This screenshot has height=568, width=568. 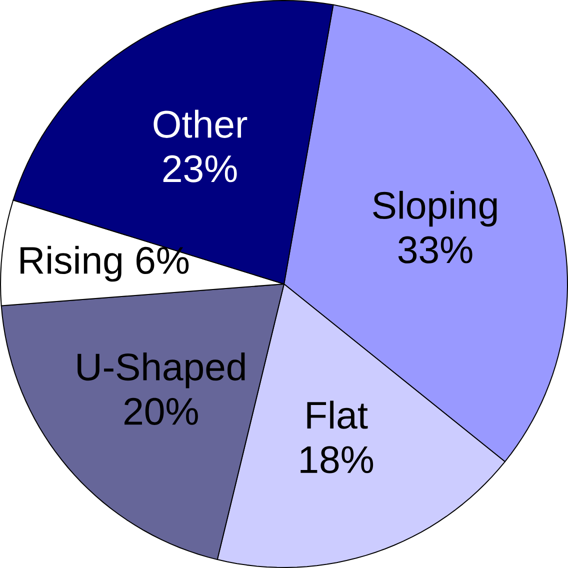 I want to click on data-label: 18%, so click(x=337, y=460).